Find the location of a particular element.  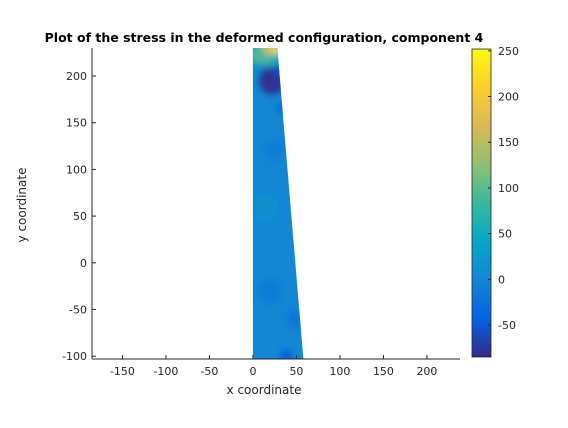

y-tick-label: 0 is located at coordinates (83, 263).